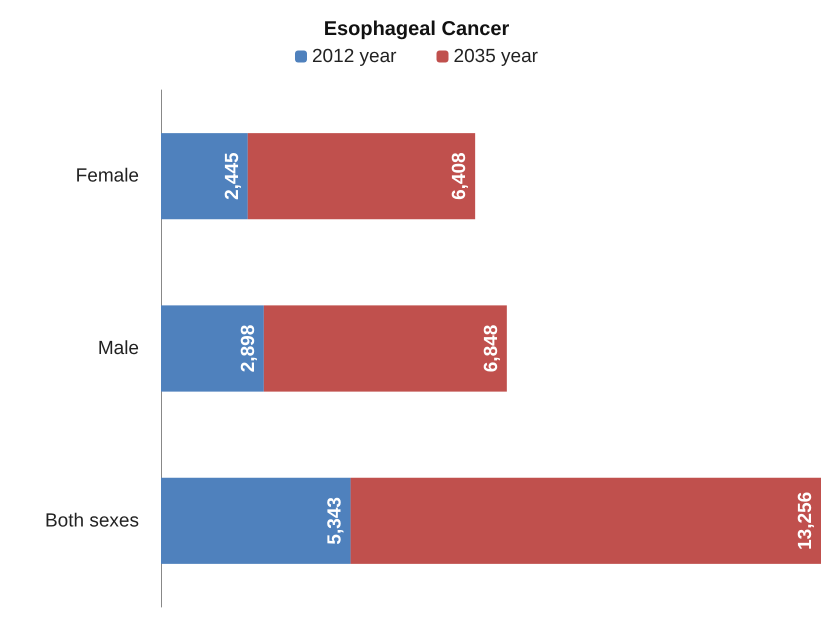  What do you see at coordinates (92, 521) in the screenshot?
I see `y-tick-label: Both sexes` at bounding box center [92, 521].